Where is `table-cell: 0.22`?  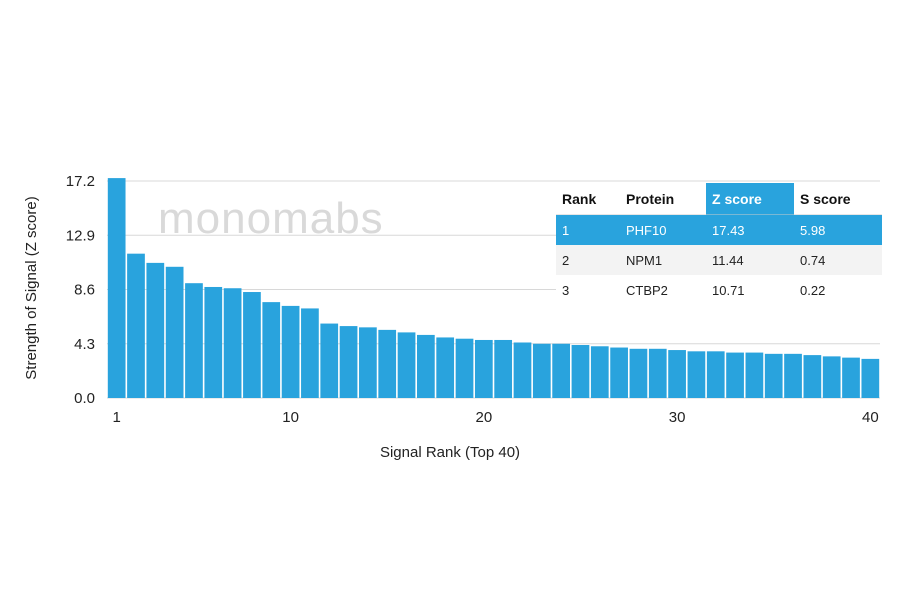
table-cell: 0.22 is located at coordinates (812, 290).